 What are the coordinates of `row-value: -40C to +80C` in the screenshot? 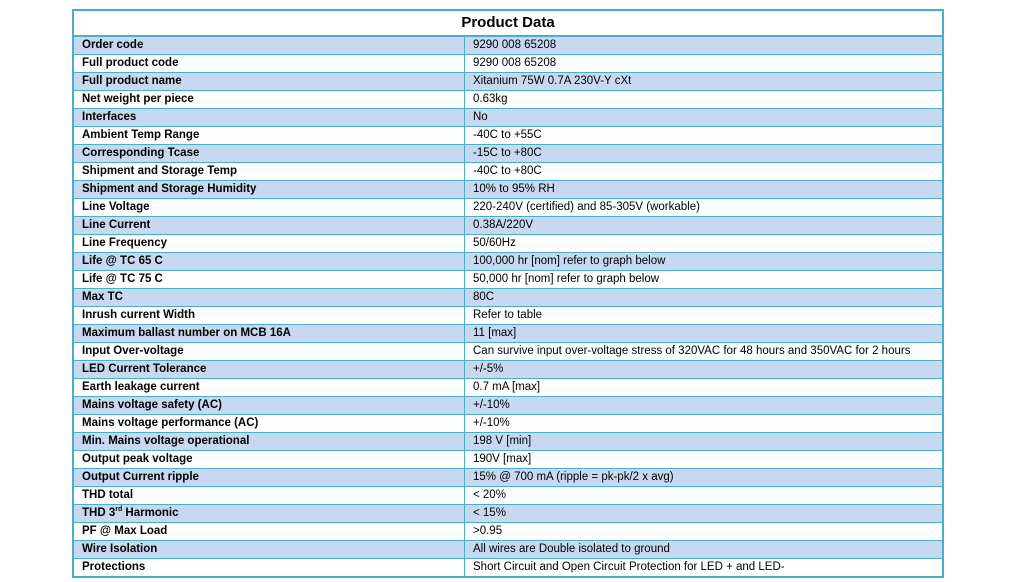 It's located at (703, 171).